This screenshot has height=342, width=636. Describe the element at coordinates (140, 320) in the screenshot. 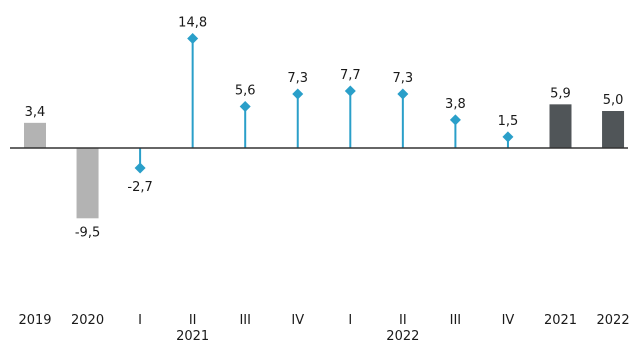

I see `category-label-2: I` at that location.